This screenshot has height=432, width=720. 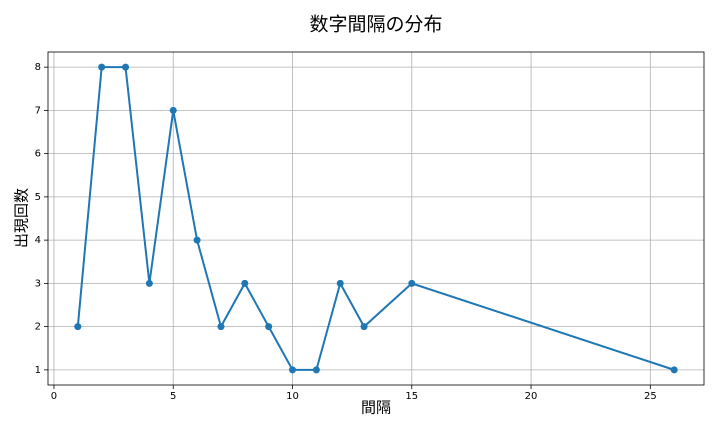 What do you see at coordinates (38, 283) in the screenshot?
I see `y-tick-label: 3` at bounding box center [38, 283].